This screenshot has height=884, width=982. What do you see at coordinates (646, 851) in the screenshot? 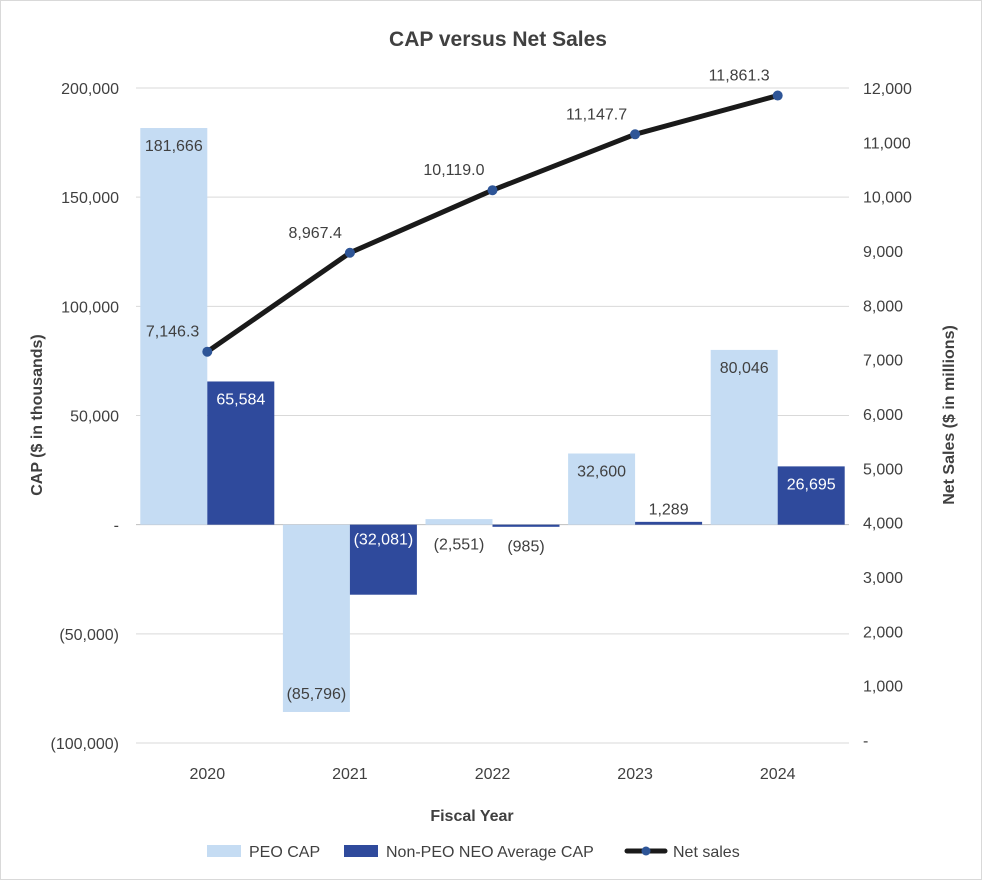
I see `legend-swatch-net-sales-marker` at bounding box center [646, 851].